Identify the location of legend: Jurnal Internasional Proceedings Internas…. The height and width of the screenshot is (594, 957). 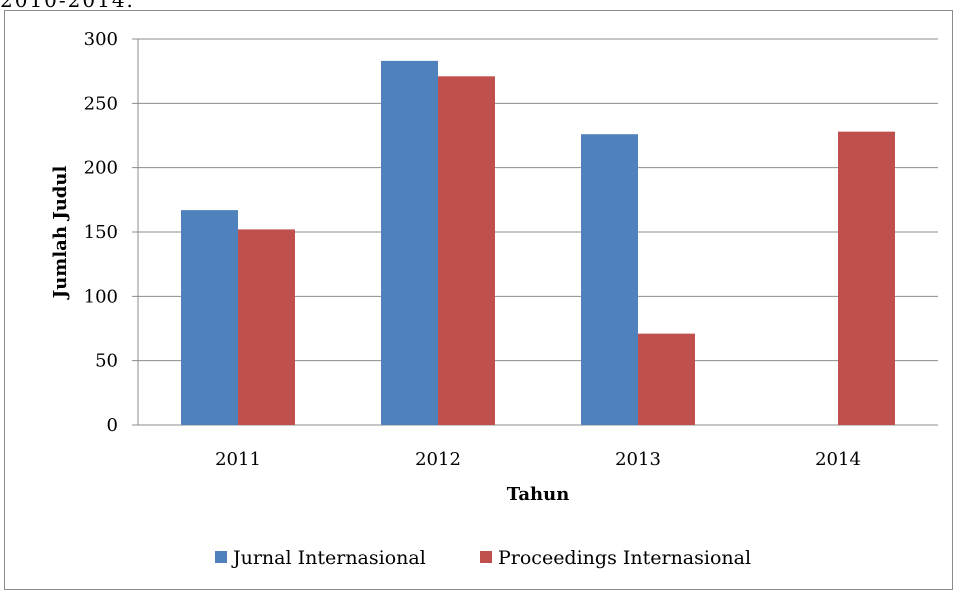
(483, 558).